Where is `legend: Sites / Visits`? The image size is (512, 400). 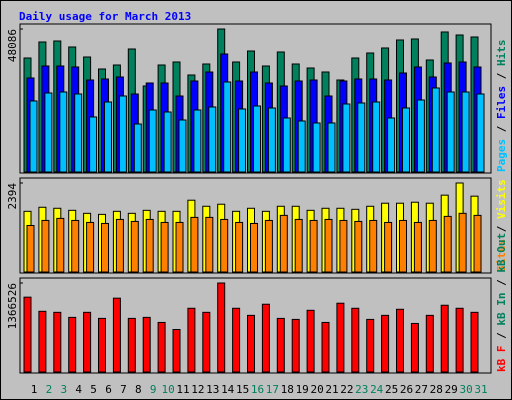
legend: Sites / Visits is located at coordinates (501, 225).